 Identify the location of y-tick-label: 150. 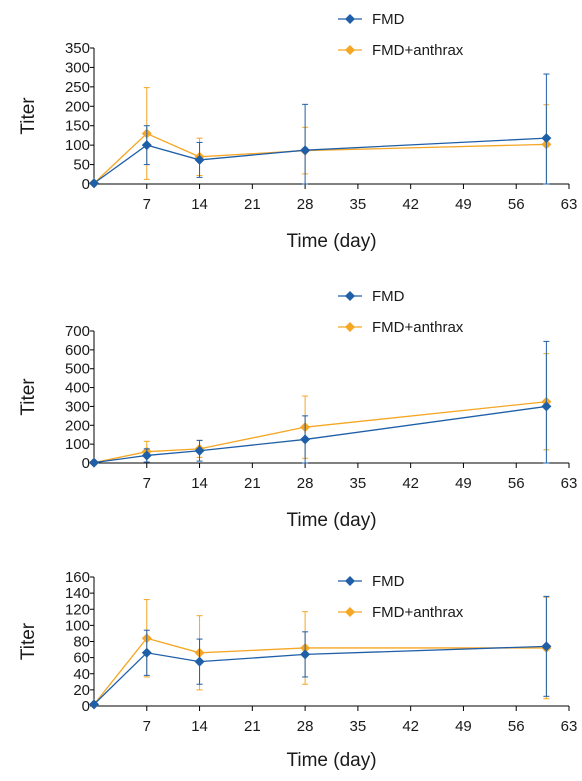
(77, 126).